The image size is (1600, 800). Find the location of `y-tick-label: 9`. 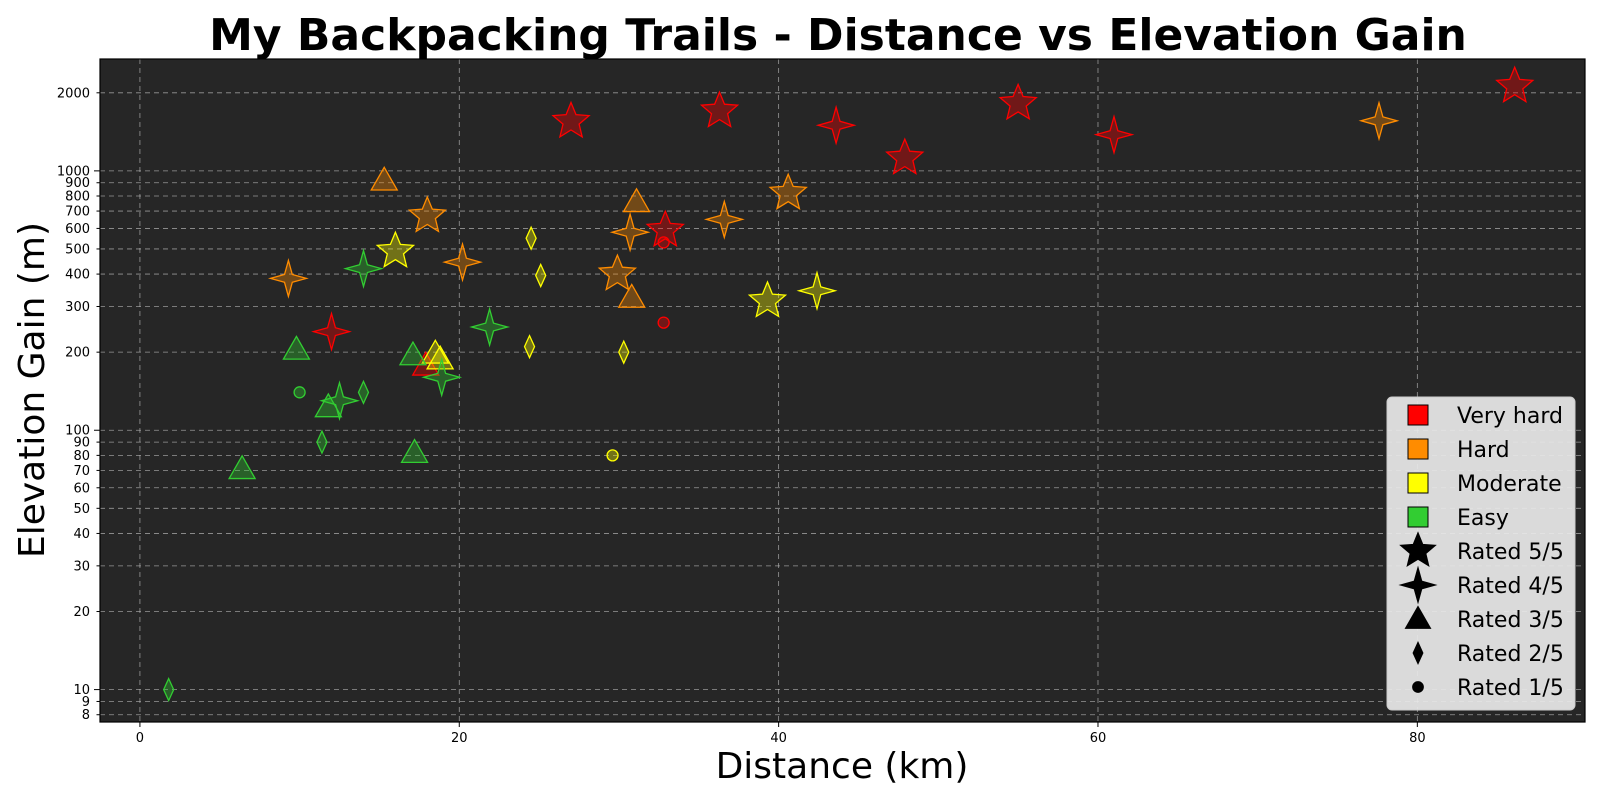

y-tick-label: 9 is located at coordinates (86, 702).